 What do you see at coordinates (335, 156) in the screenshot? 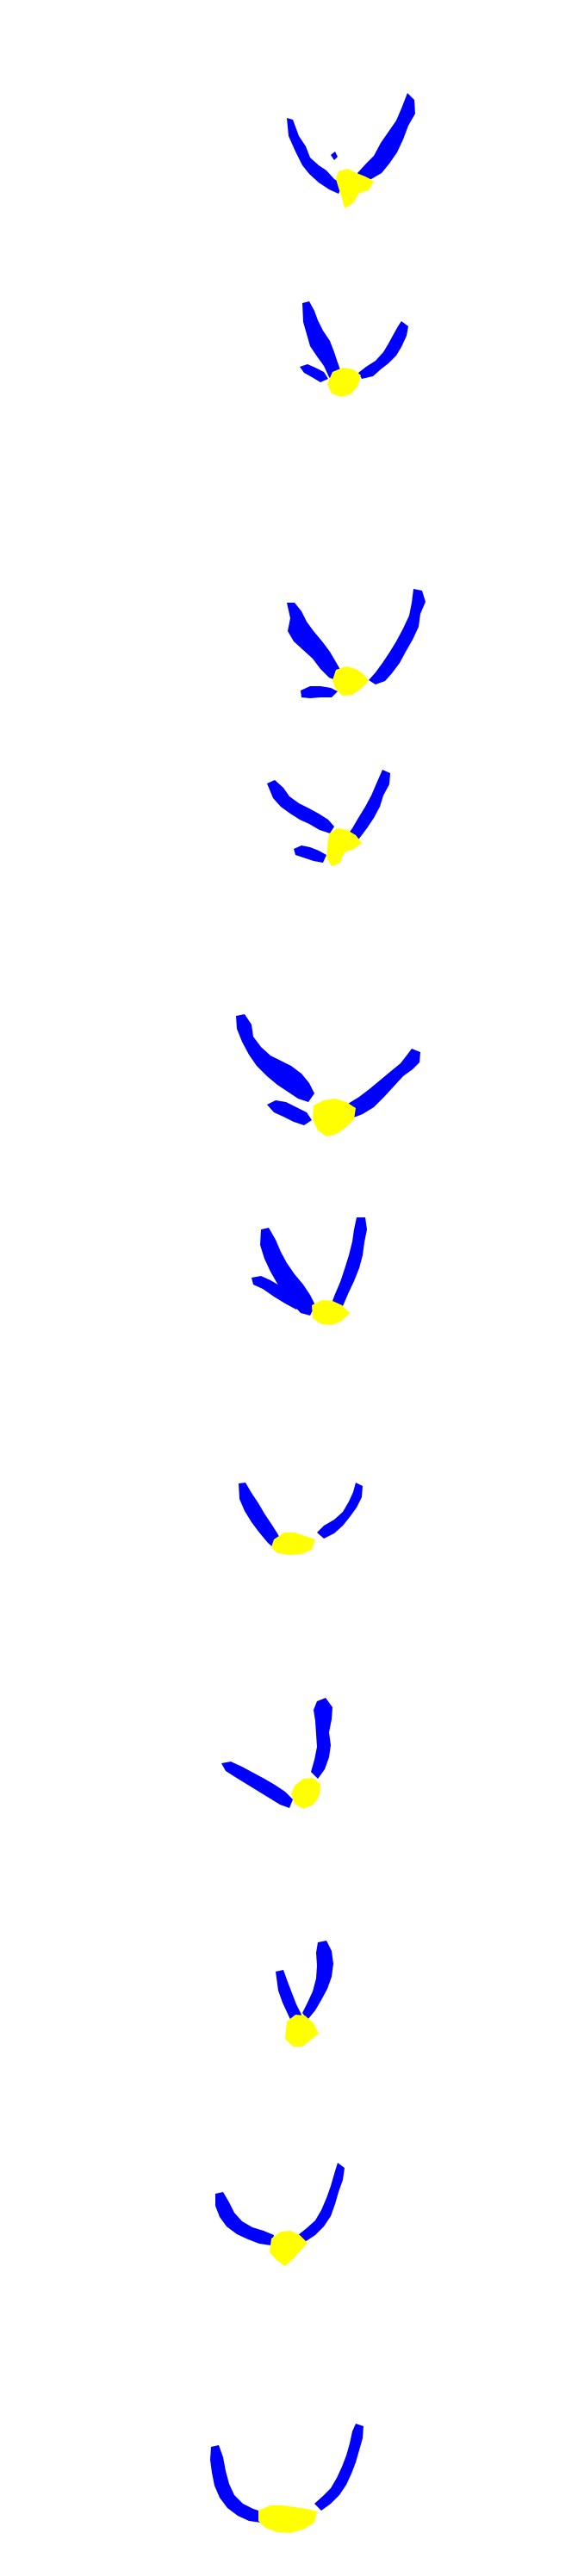
I see `fragment` at bounding box center [335, 156].